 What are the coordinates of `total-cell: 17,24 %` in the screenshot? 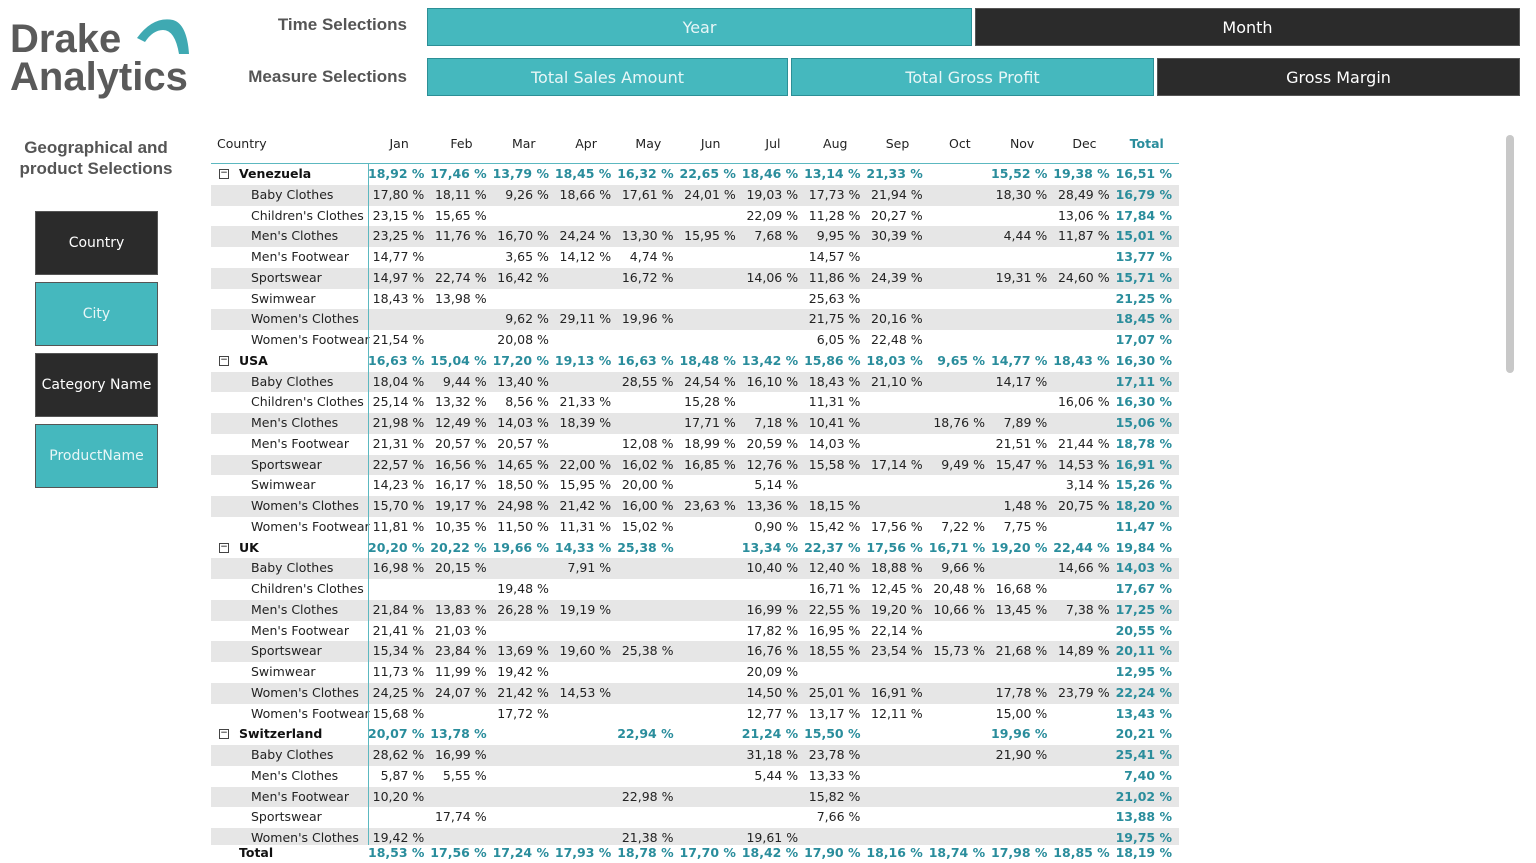 It's located at (521, 852).